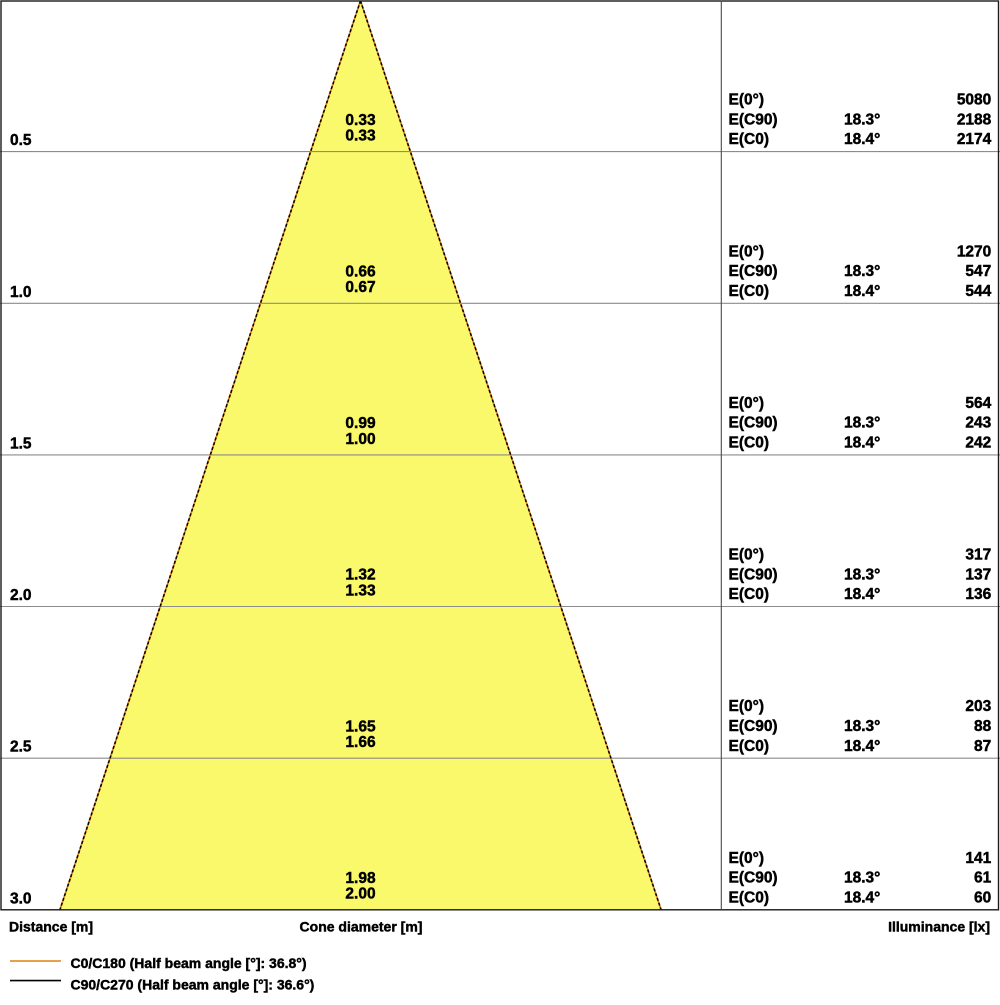 This screenshot has height=1005, width=1000. Describe the element at coordinates (974, 139) in the screenshot. I see `svg-text: 2174` at that location.